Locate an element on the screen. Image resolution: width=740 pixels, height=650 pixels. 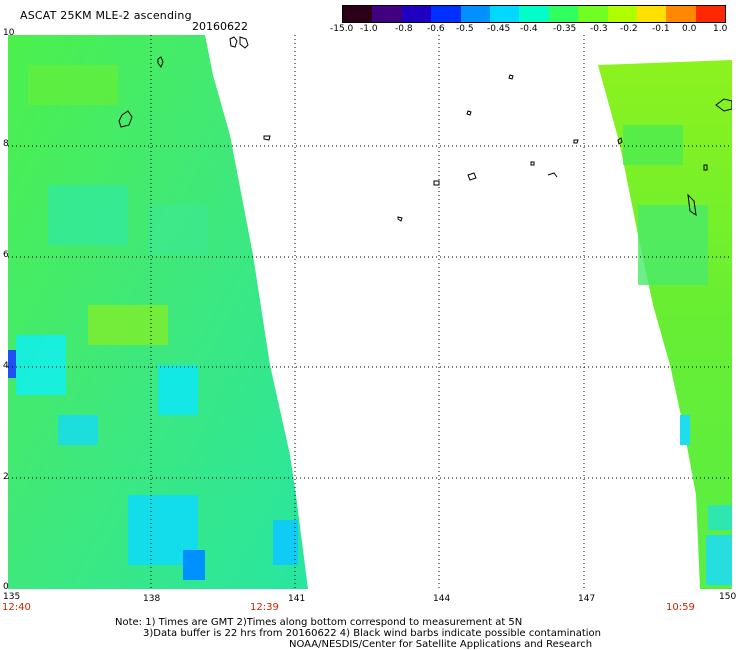
colorbar-label: -1.0 is located at coordinates (369, 29).